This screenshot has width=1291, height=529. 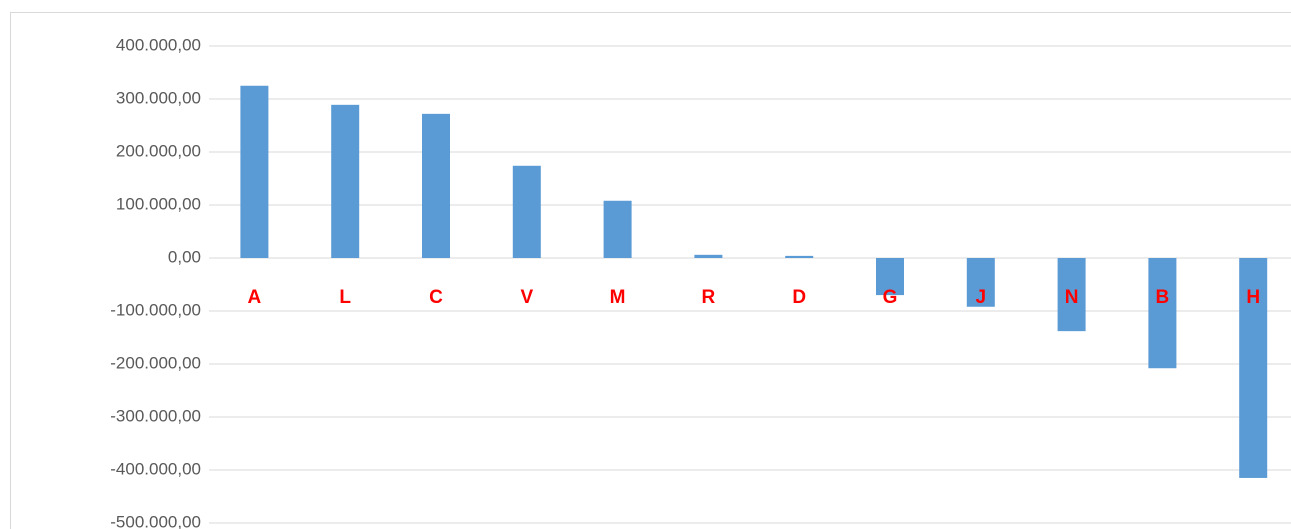 What do you see at coordinates (618, 297) in the screenshot?
I see `category-label: M` at bounding box center [618, 297].